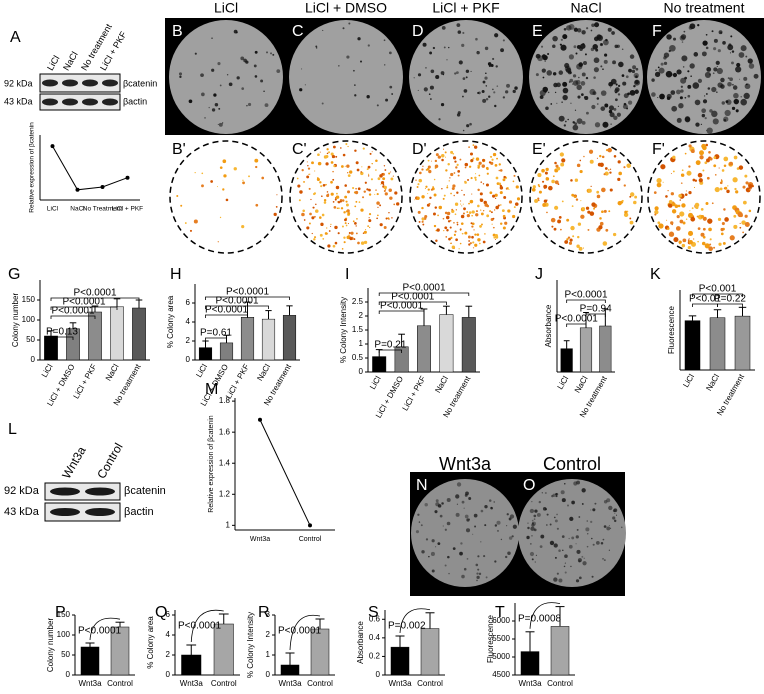 This screenshot has width=764, height=694. What do you see at coordinates (424, 288) in the screenshot?
I see `p-value: P<0.0001` at bounding box center [424, 288].